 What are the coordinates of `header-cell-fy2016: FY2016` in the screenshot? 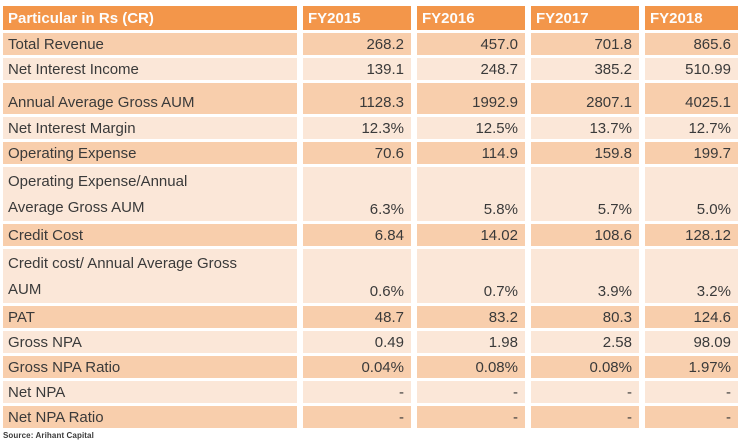 It's located at (471, 18).